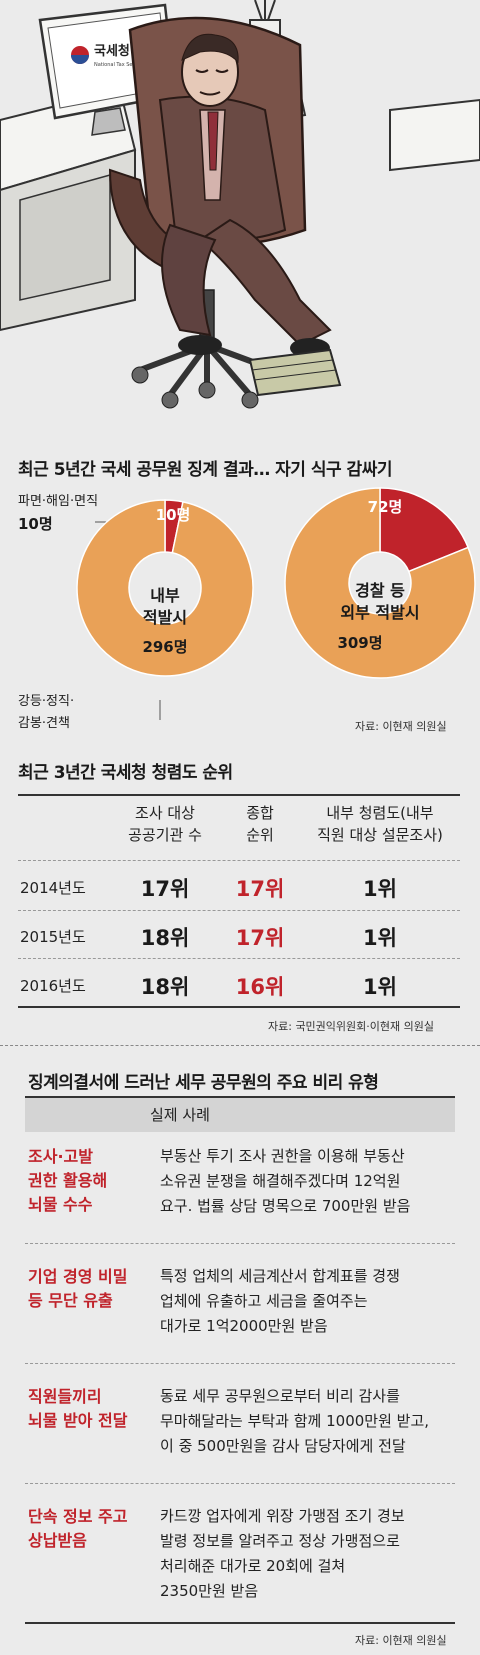  I want to click on top-category-label: 파면·해임·면직, so click(58, 501).